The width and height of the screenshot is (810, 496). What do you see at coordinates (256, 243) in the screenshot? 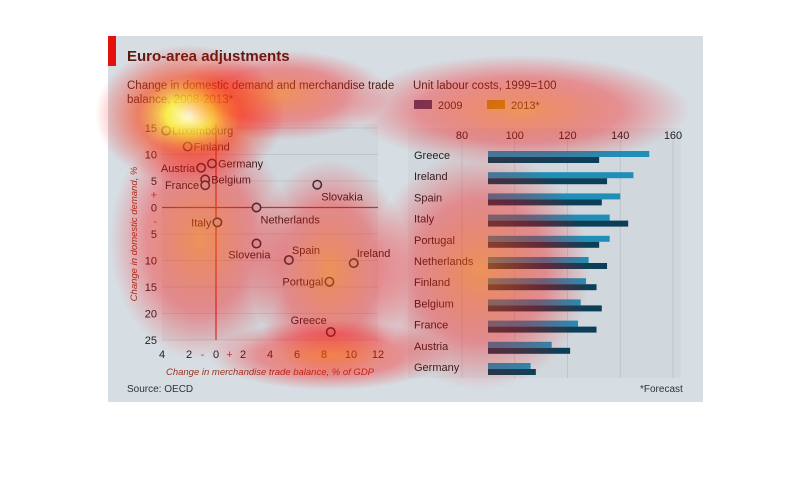
I see `scatter-point-slovenia` at bounding box center [256, 243].